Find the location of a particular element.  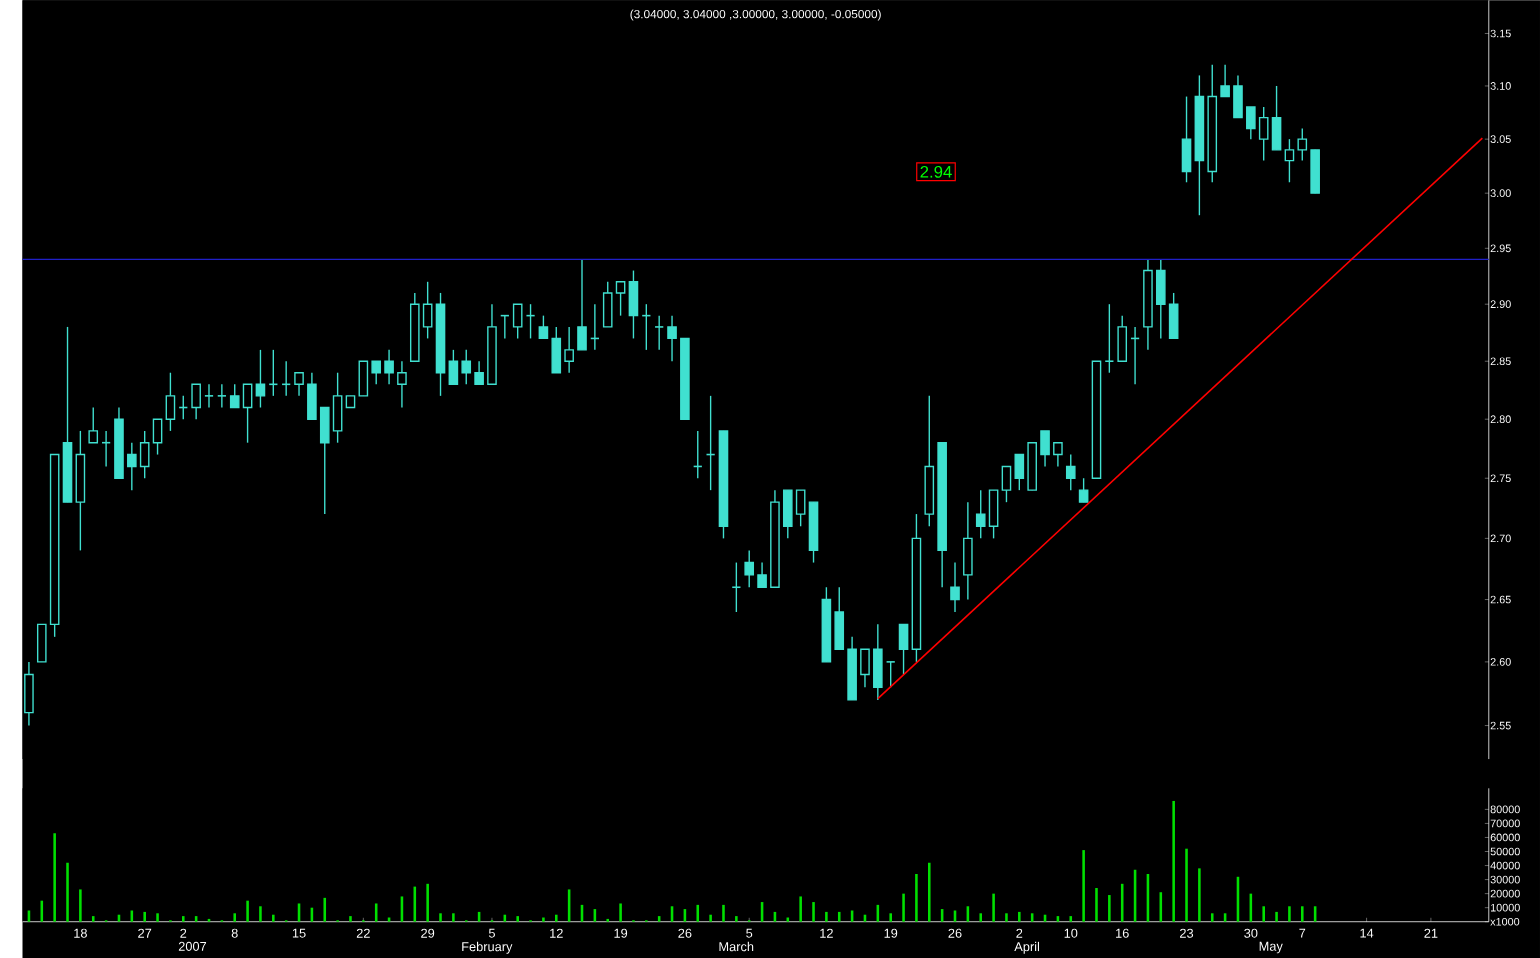

annotation: 2.94 is located at coordinates (936, 171).